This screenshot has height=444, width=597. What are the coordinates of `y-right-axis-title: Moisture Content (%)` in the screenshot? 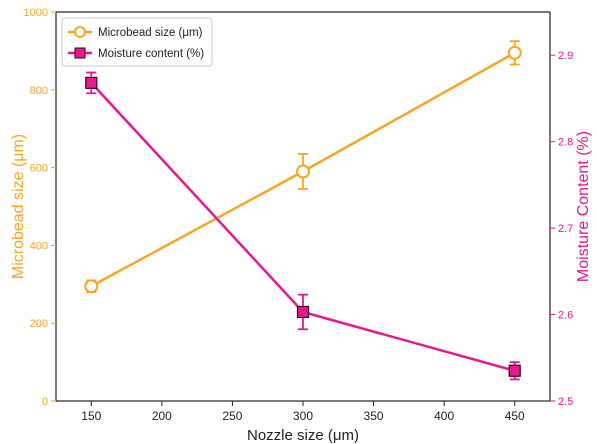 It's located at (583, 206).